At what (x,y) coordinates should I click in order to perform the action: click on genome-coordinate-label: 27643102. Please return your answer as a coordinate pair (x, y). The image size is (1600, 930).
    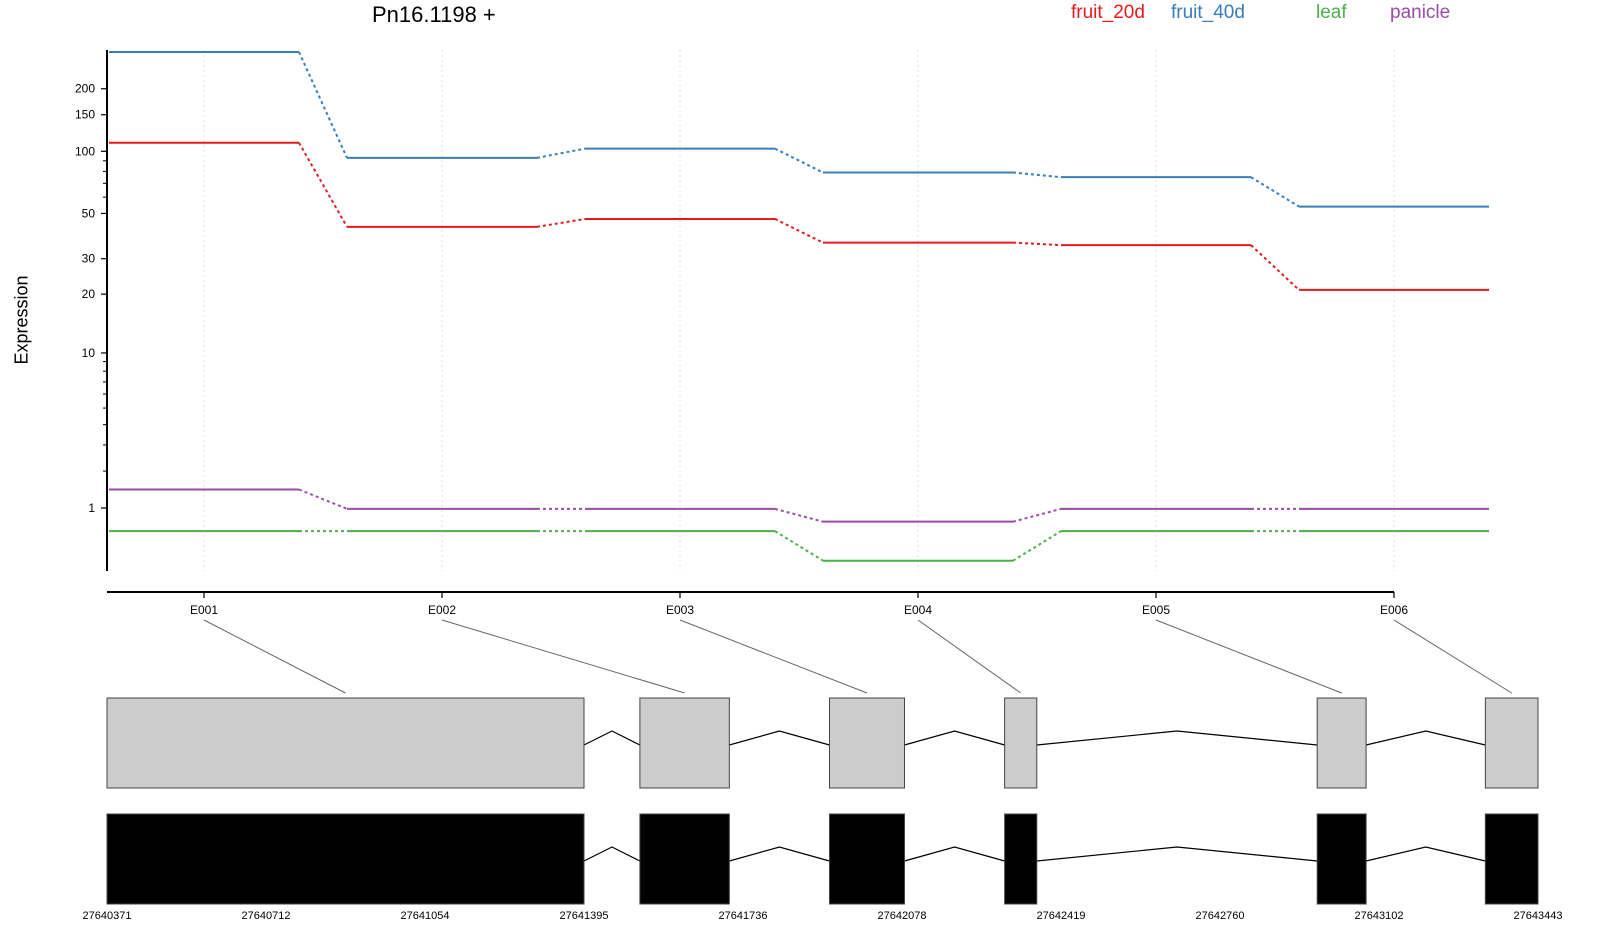
    Looking at the image, I should click on (1379, 916).